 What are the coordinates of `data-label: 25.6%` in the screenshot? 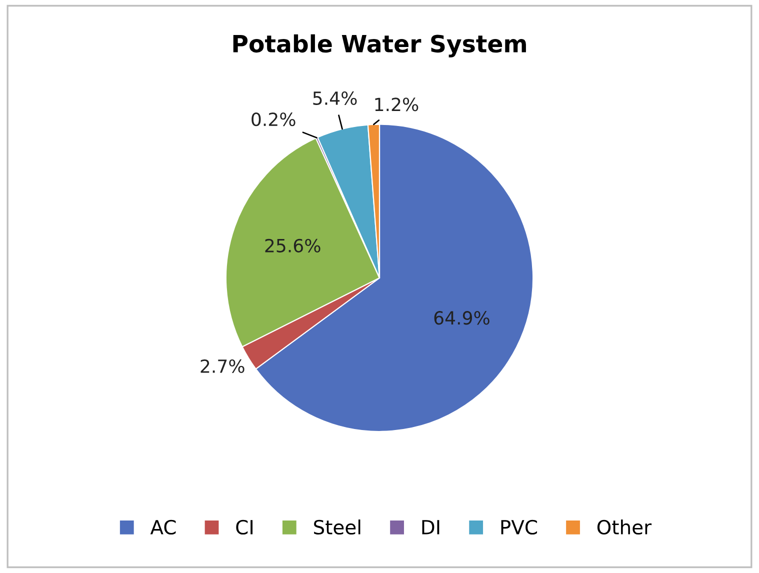 It's located at (292, 245).